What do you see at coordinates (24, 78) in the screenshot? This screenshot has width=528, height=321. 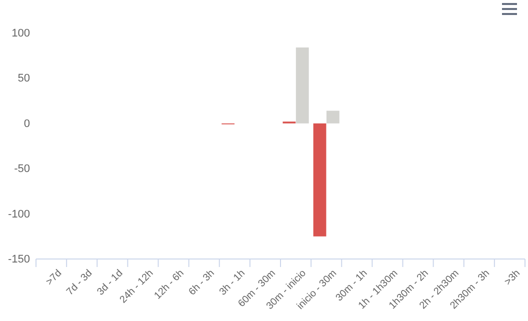 I see `y-tick-label: 50` at bounding box center [24, 78].